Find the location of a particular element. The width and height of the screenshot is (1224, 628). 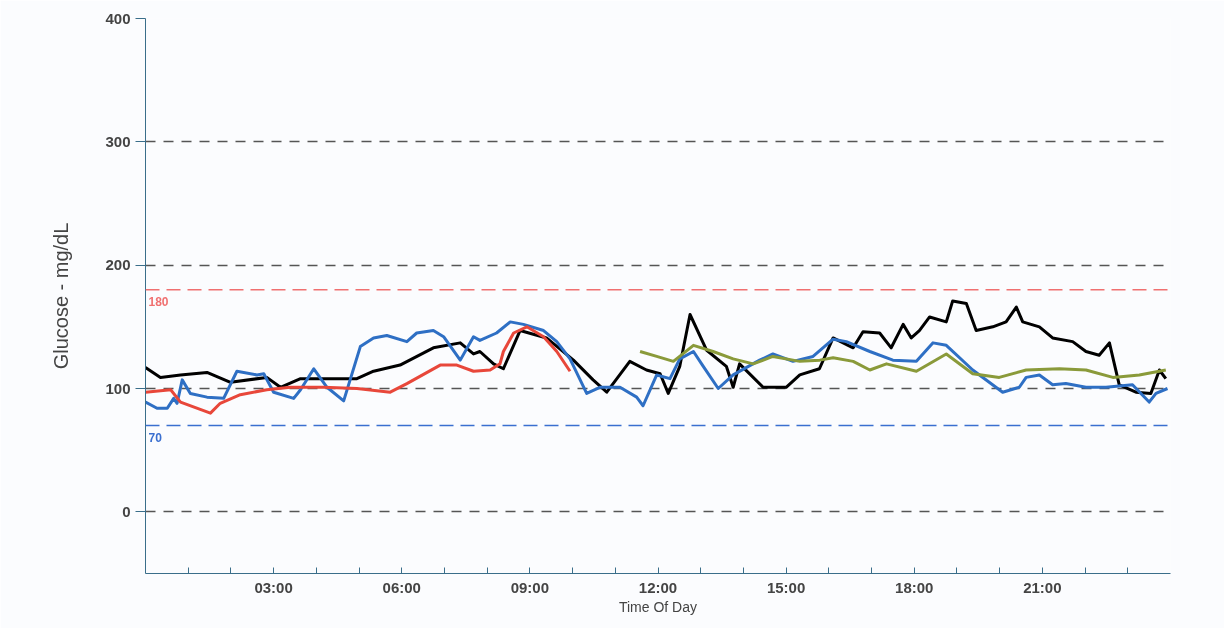

x-tick-label: 21:00 is located at coordinates (1042, 587).